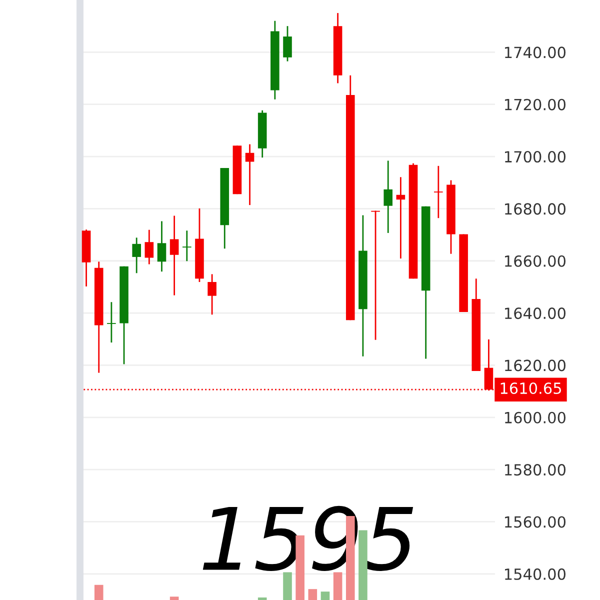  What do you see at coordinates (535, 209) in the screenshot?
I see `y-tick-label: 1680.00` at bounding box center [535, 209].